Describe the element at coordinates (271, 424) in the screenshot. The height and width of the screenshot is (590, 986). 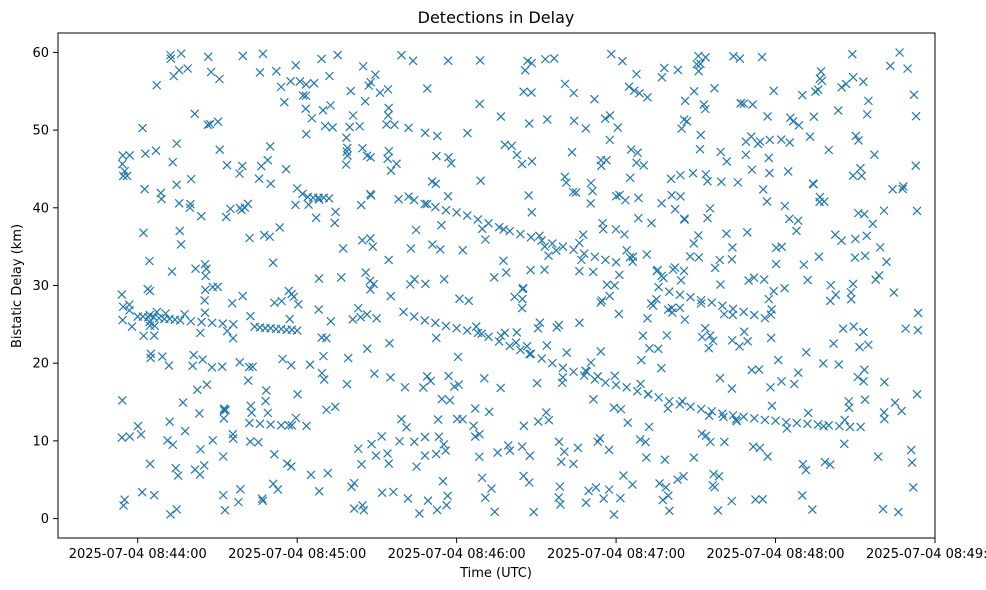
I see `track-point-track-f` at that location.